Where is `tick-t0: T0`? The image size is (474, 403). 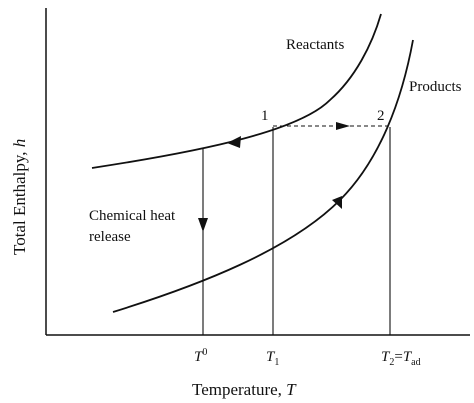 tick-t0: T0 is located at coordinates (200, 356).